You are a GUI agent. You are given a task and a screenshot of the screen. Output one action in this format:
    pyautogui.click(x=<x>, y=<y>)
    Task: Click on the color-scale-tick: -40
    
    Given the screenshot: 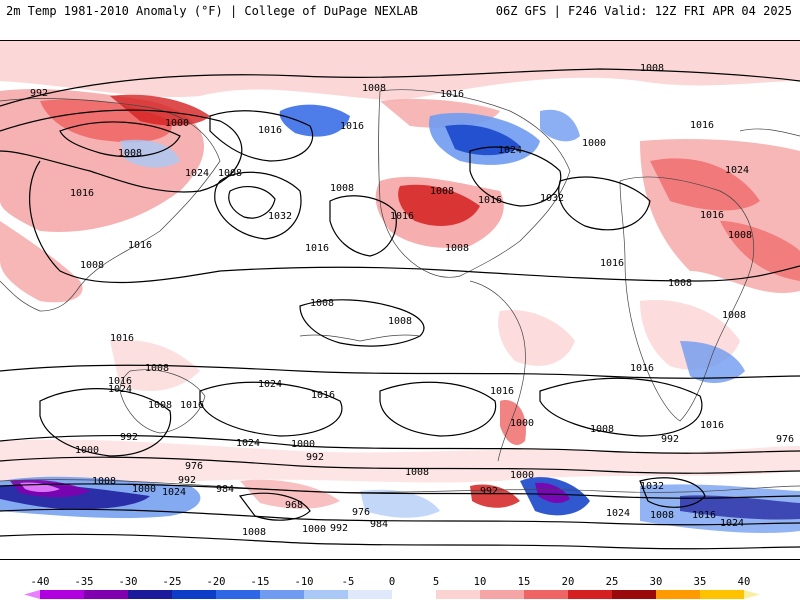 What is the action you would take?
    pyautogui.click(x=40, y=582)
    